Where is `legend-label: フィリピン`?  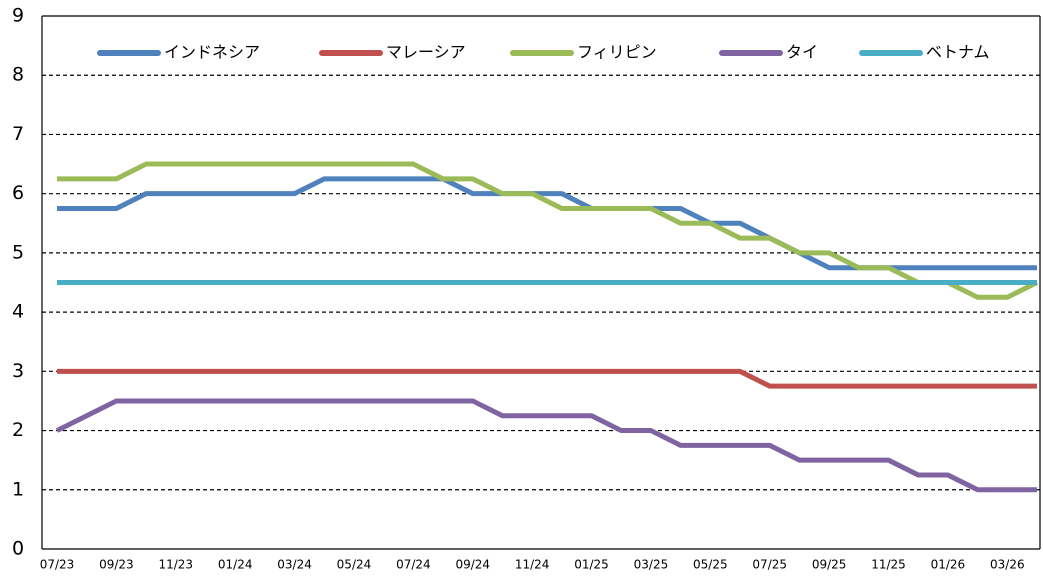 legend-label: フィリピン is located at coordinates (617, 52).